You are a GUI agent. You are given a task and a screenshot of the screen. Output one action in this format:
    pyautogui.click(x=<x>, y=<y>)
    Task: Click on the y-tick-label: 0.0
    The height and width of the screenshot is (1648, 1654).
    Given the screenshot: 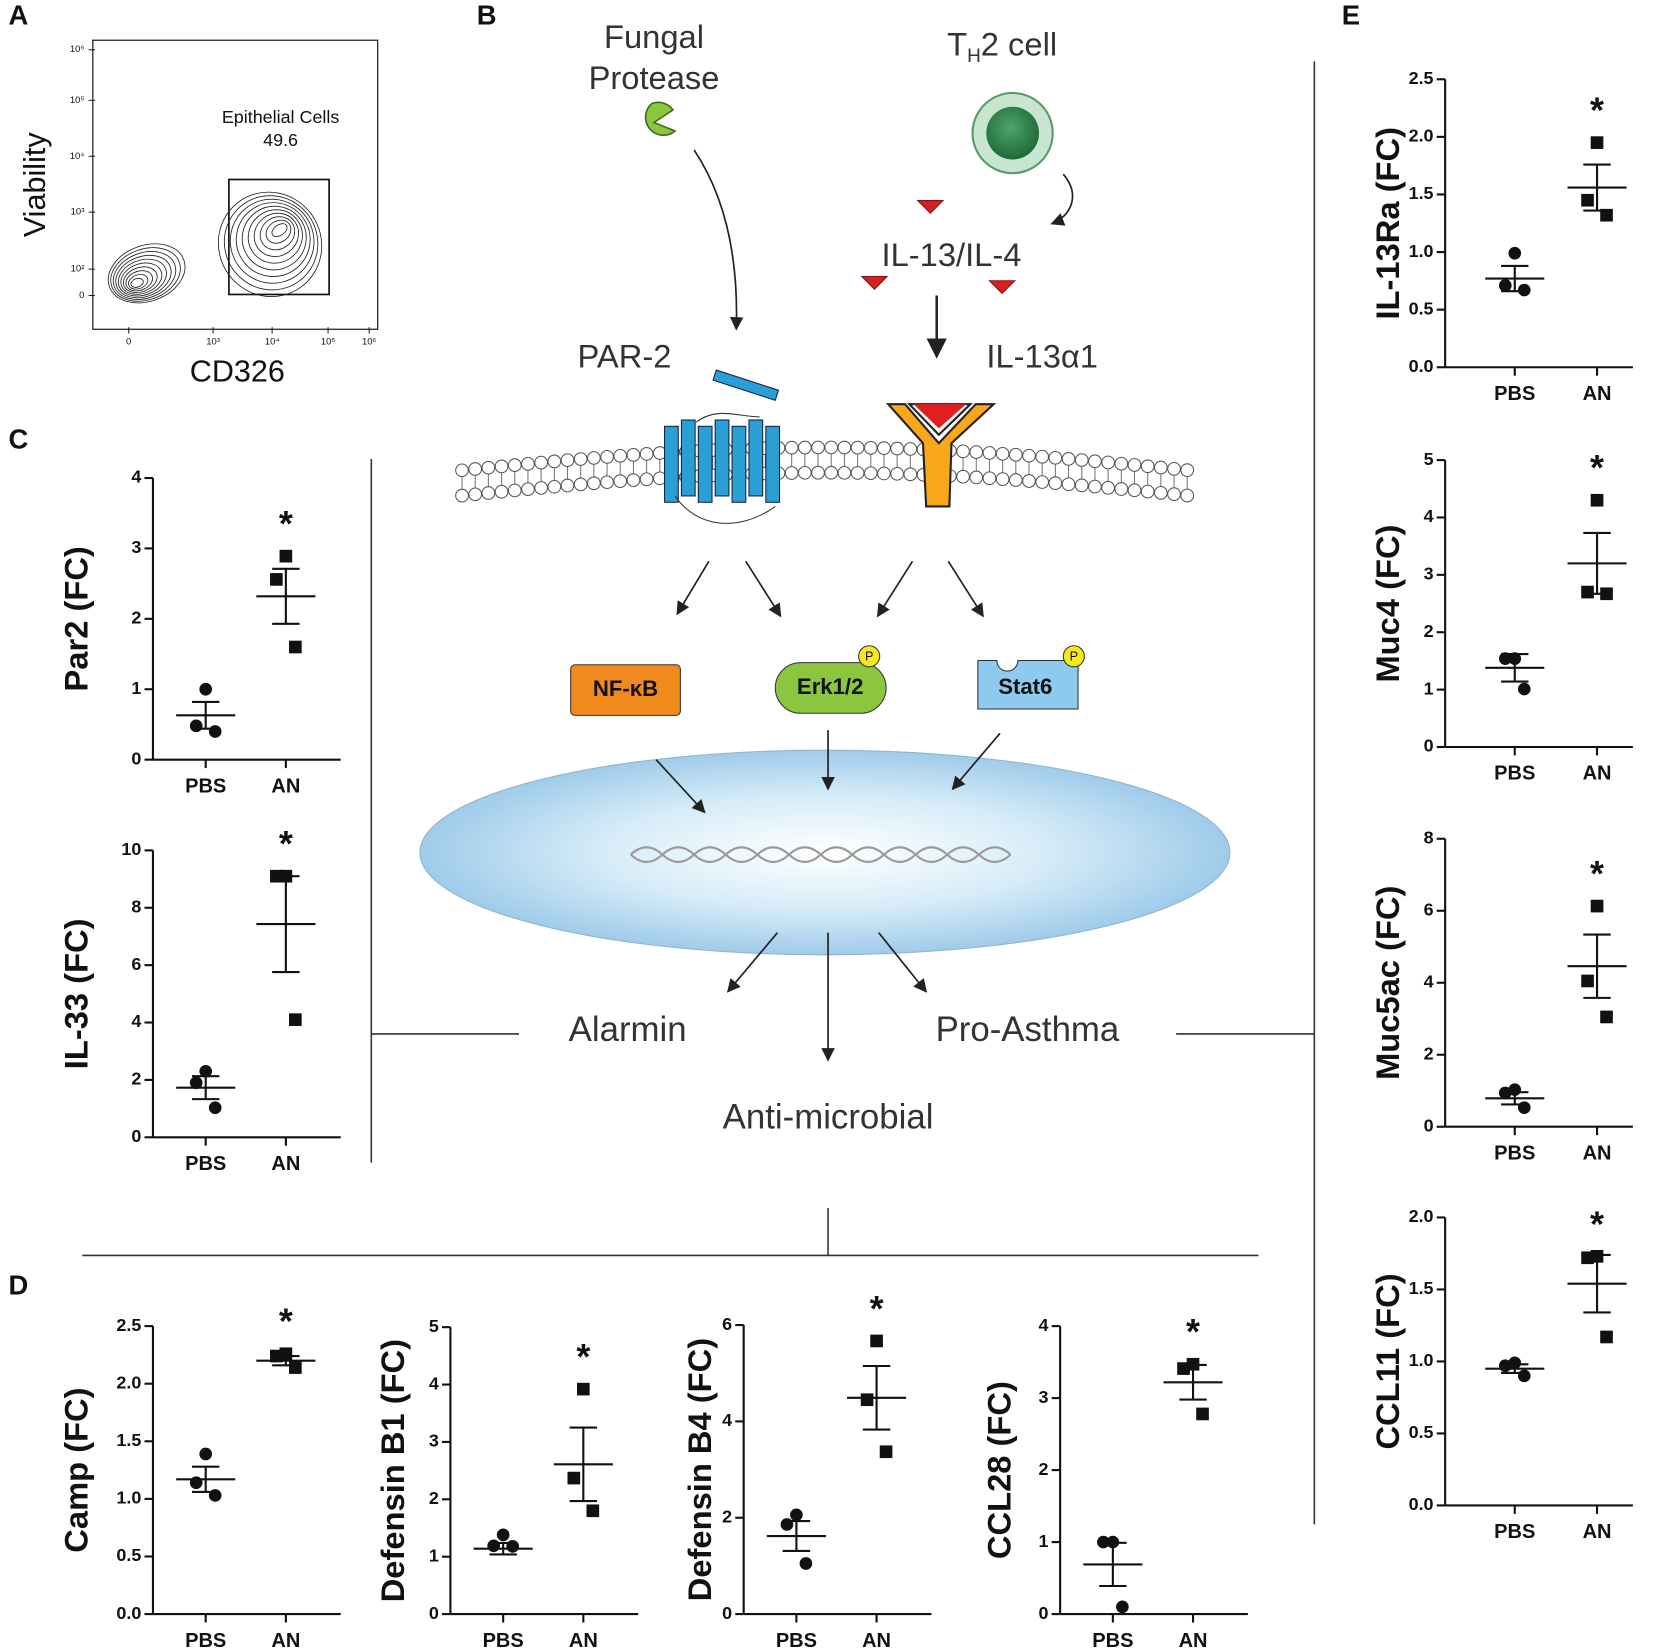 What is the action you would take?
    pyautogui.click(x=128, y=1613)
    